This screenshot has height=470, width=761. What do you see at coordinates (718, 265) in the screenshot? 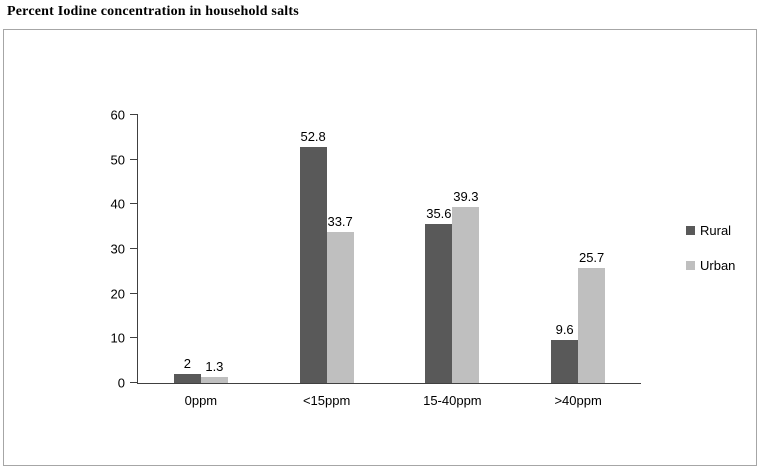
I see `legend-label: Urban` at bounding box center [718, 265].